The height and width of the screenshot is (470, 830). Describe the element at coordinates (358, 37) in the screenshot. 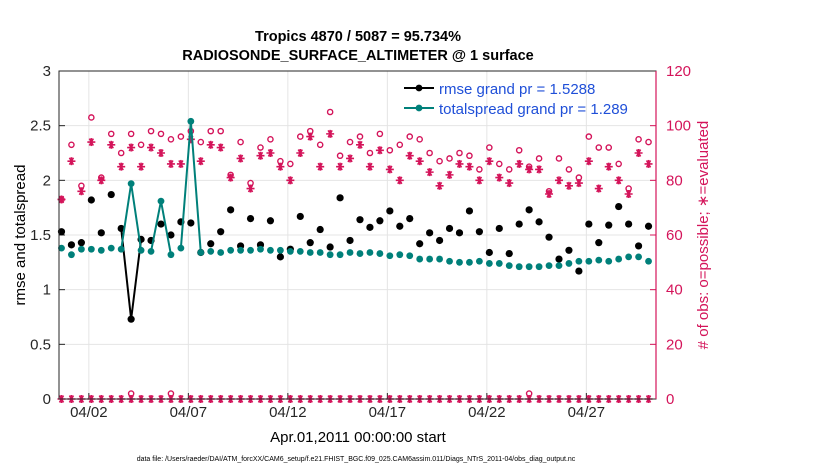

I see `chart-title: Tropics 4870 / 5087 = 95.734%` at that location.